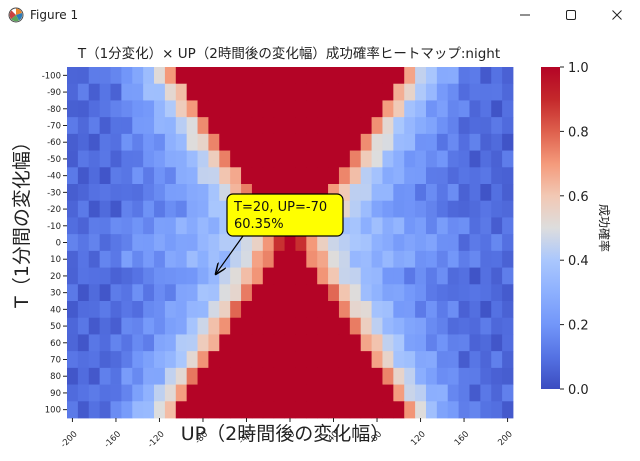 The height and width of the screenshot is (461, 640). I want to click on y-tick-label: -100, so click(51, 76).